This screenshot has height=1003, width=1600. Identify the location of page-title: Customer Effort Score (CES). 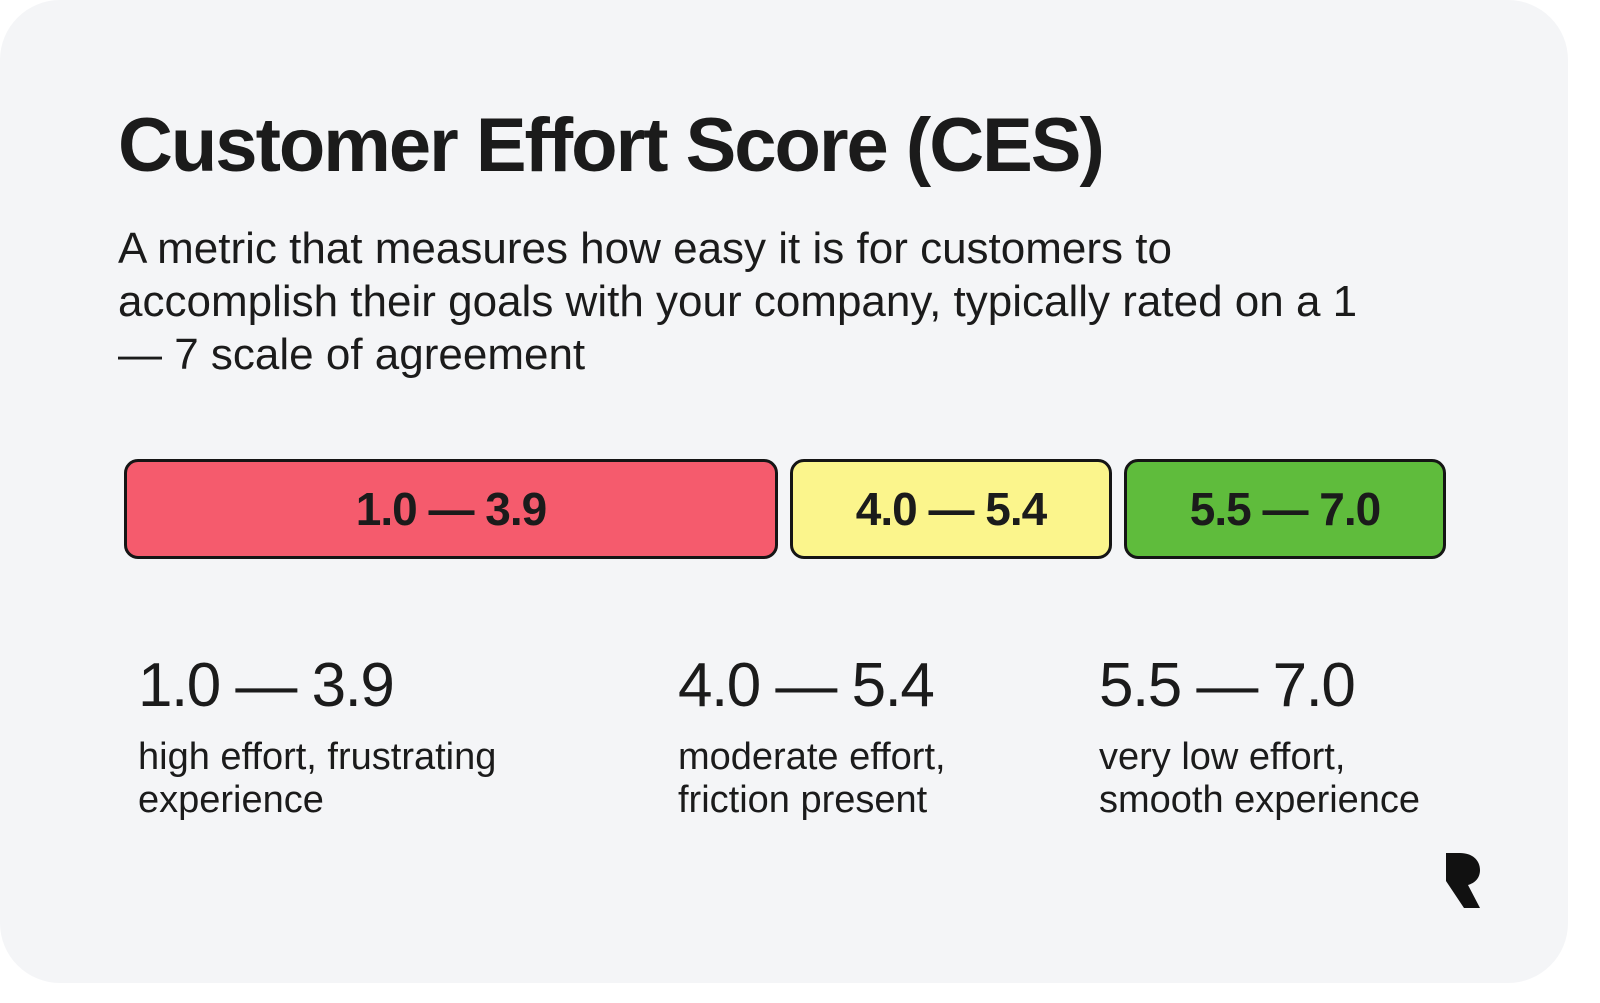
(611, 145).